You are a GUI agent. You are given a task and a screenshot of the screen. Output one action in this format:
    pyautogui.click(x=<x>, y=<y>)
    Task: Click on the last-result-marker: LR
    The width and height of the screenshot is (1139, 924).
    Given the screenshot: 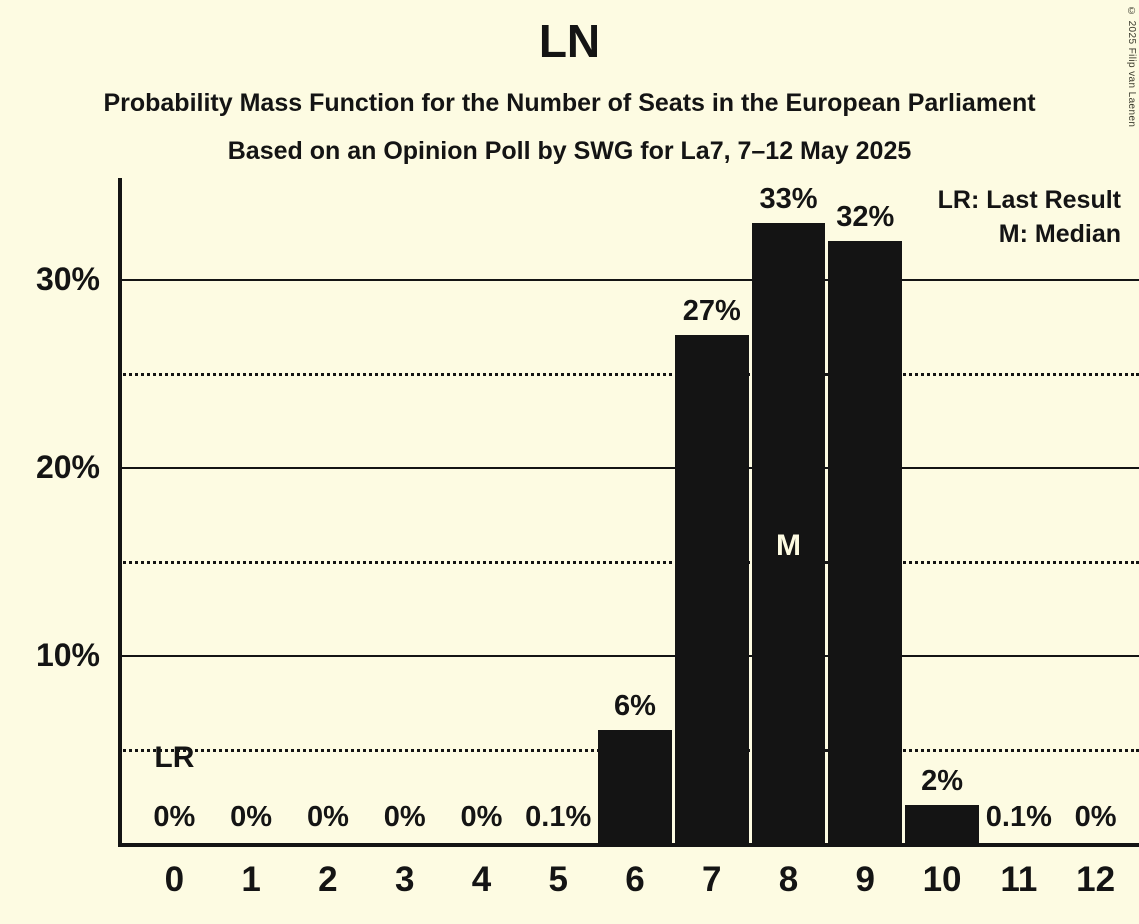 What is the action you would take?
    pyautogui.click(x=174, y=757)
    